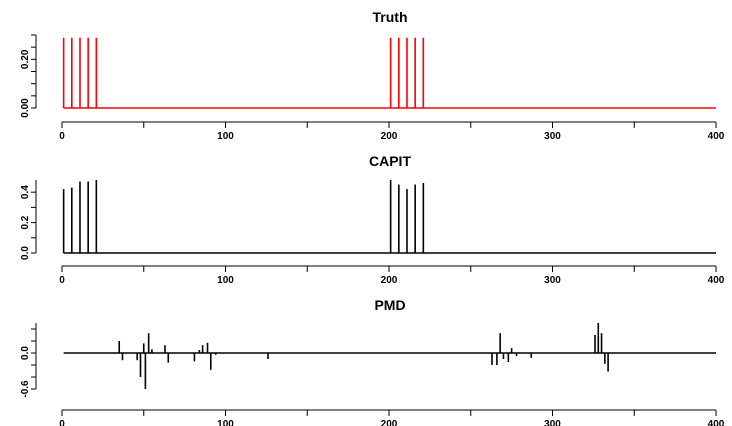  What do you see at coordinates (389, 305) in the screenshot?
I see `panel-title-pmd: PMD` at bounding box center [389, 305].